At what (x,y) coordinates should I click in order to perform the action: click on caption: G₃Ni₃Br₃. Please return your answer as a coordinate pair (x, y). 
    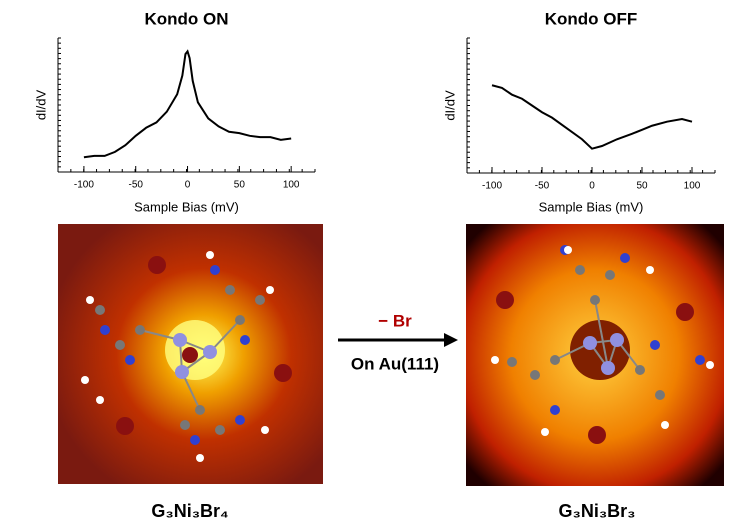
    Looking at the image, I should click on (597, 511).